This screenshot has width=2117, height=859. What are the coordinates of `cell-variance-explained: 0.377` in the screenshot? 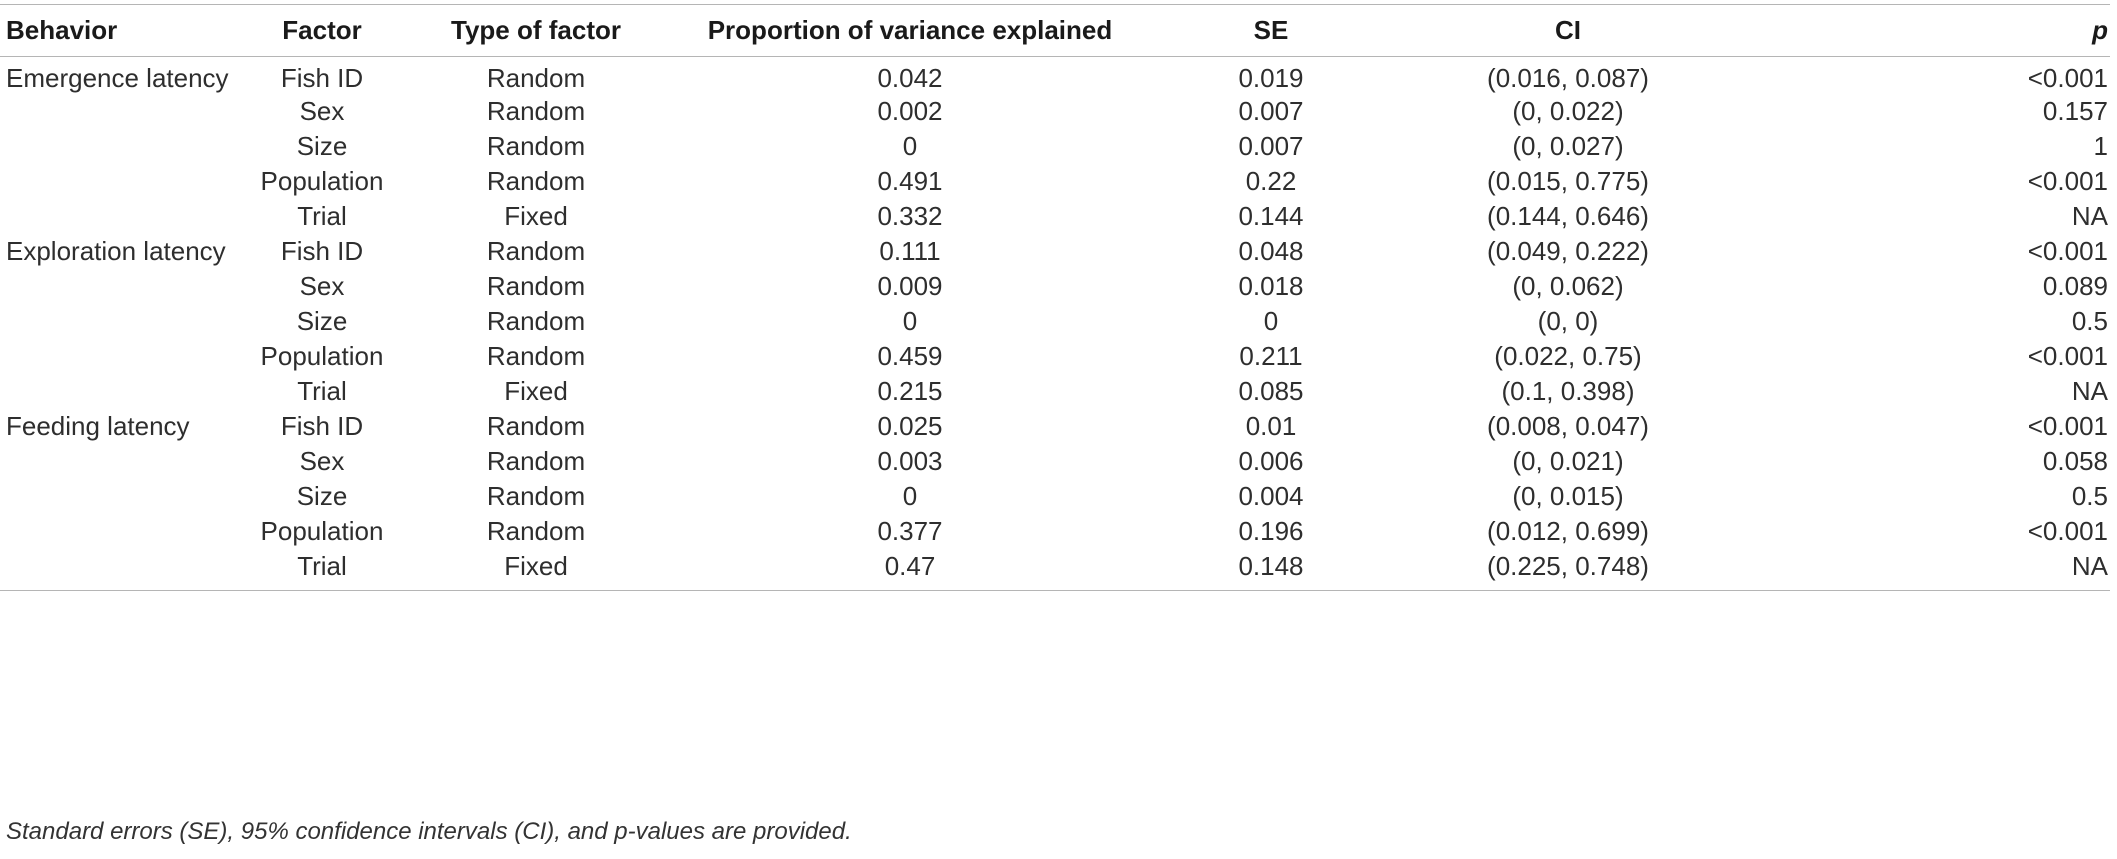 It's located at (910, 531).